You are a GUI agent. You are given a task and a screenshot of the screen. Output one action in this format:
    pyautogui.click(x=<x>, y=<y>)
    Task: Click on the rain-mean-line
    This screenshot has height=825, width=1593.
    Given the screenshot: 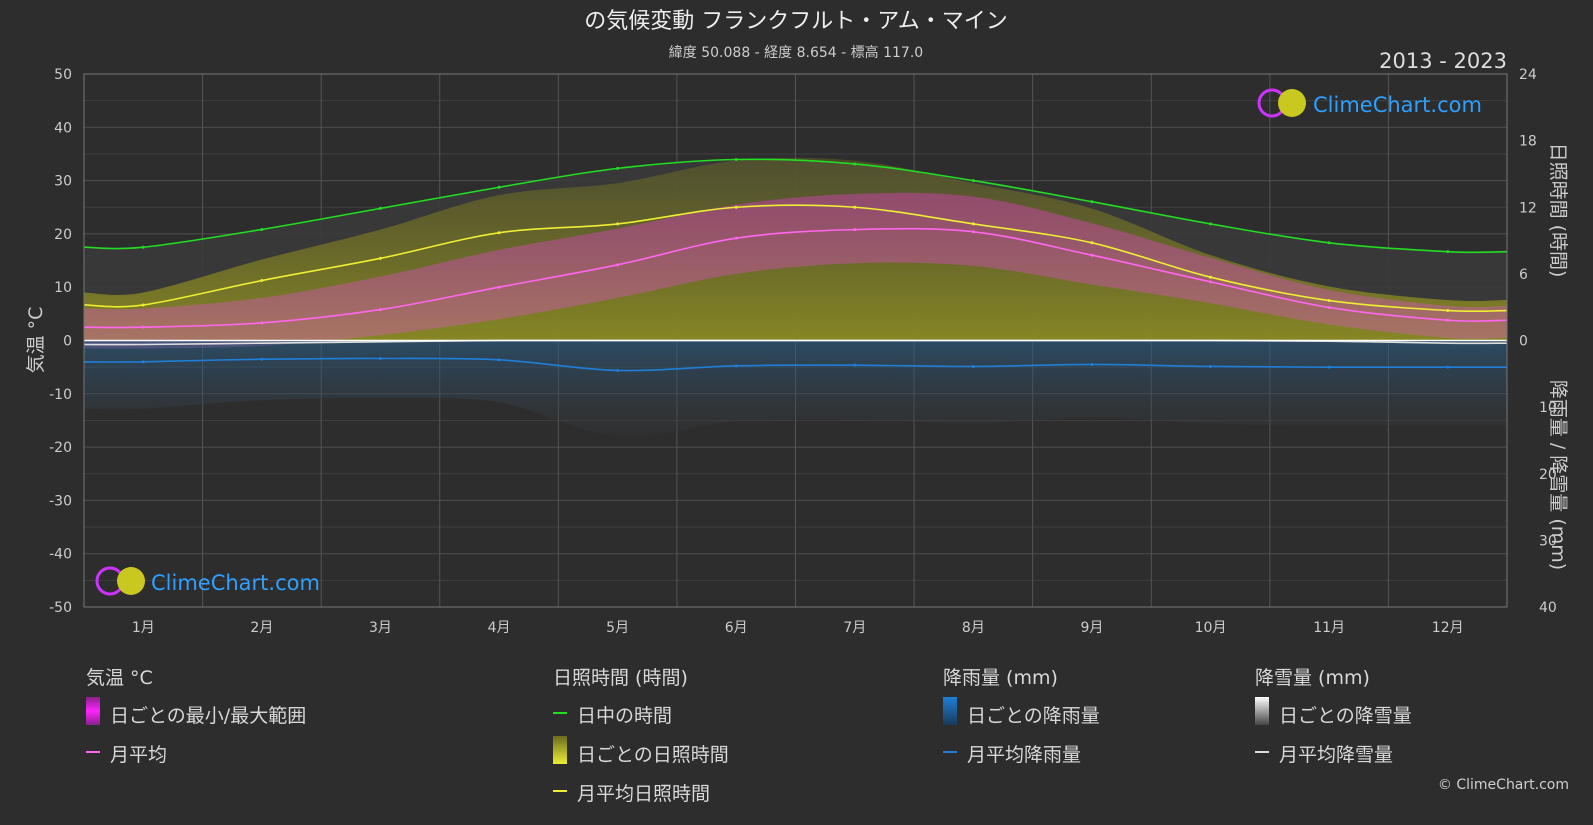 What is the action you would take?
    pyautogui.click(x=795, y=364)
    